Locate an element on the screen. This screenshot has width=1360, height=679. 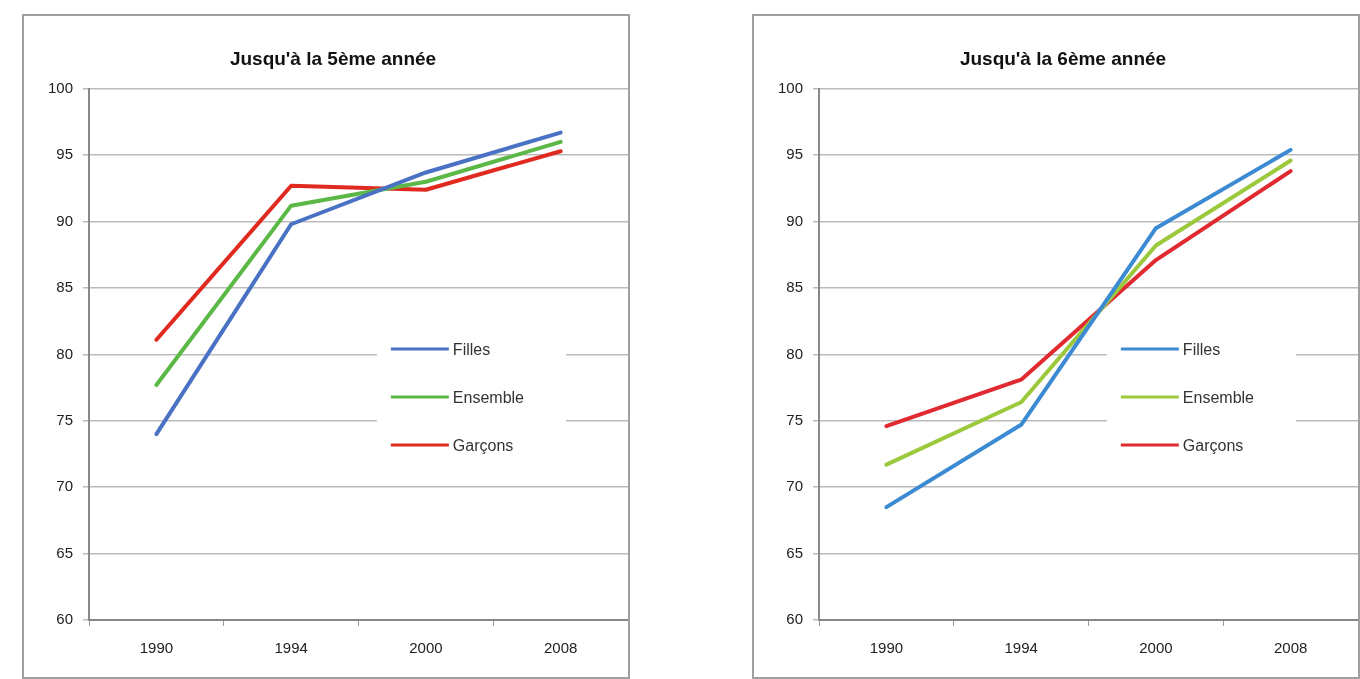
chart-title: Jusqu'à la 5ème année is located at coordinates (333, 58).